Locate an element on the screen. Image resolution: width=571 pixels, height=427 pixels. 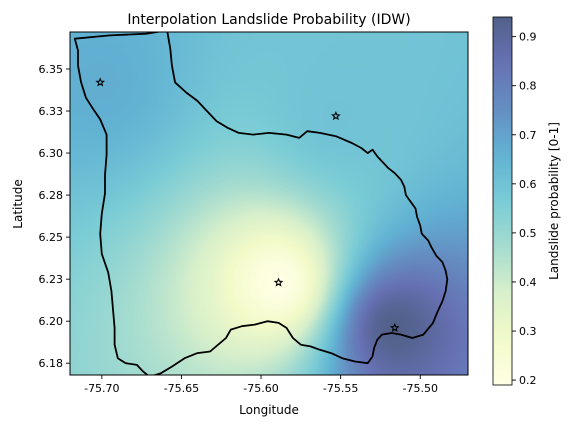
x-axis: -75.70 -75.65 -75.60 -75.55 -75.50 is located at coordinates (261, 385).